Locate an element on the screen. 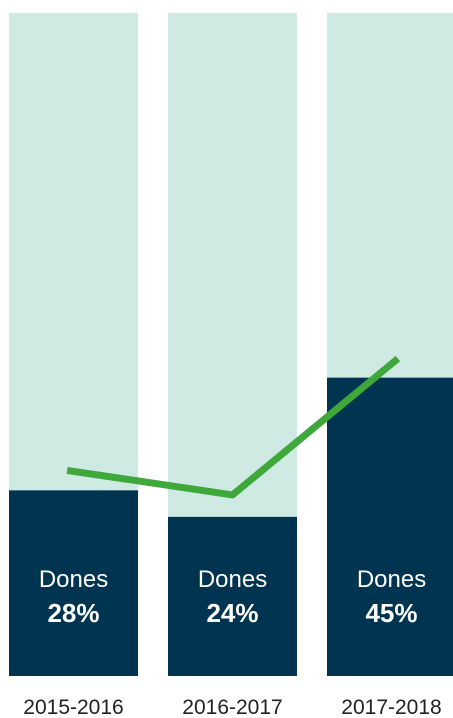  category-label-2017-2018: 2017-2018 is located at coordinates (391, 707).